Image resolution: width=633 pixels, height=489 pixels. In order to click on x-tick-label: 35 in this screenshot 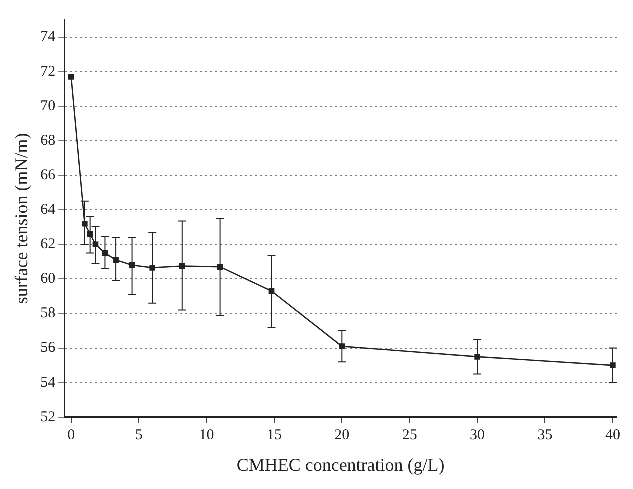, I will do `click(545, 435)`.